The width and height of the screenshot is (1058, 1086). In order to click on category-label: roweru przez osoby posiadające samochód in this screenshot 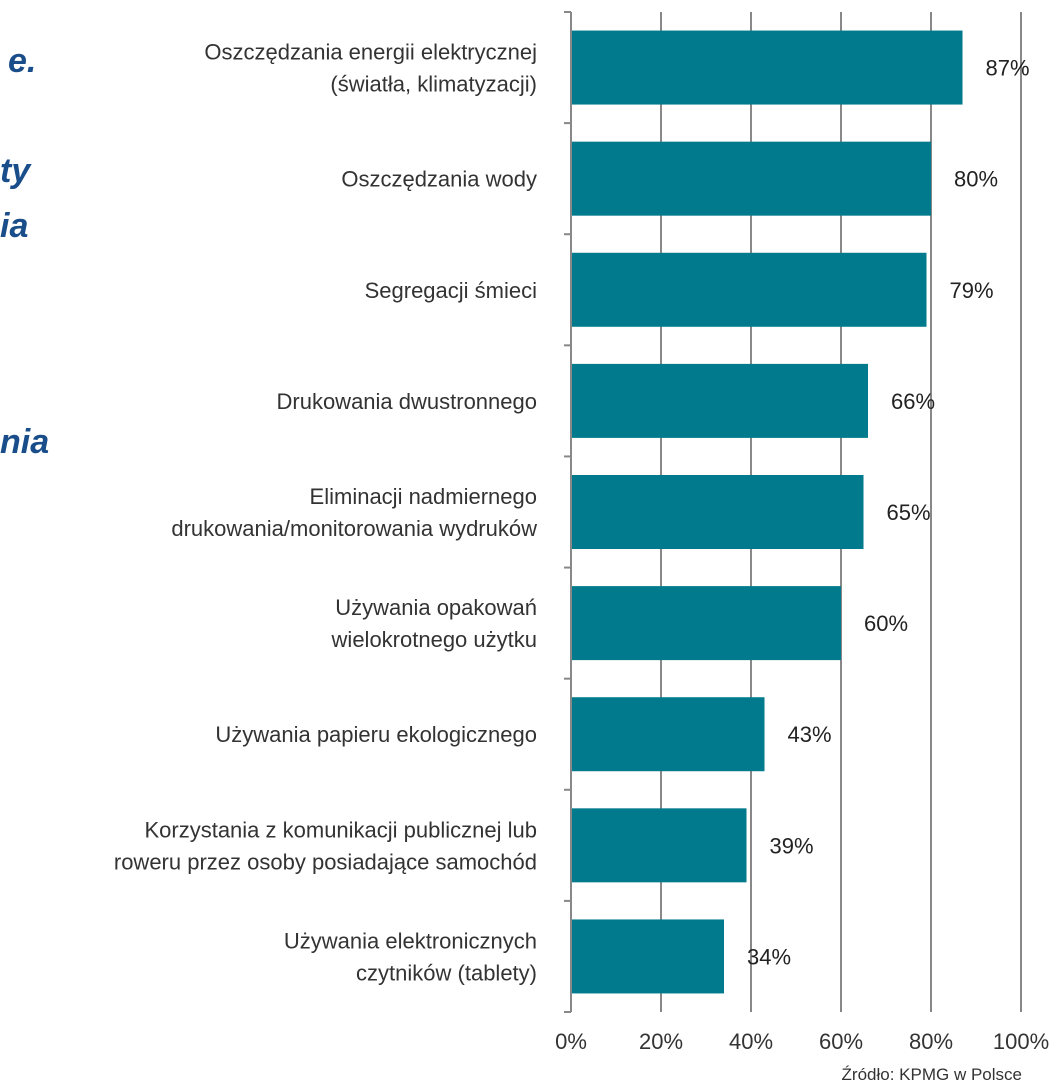, I will do `click(325, 861)`.